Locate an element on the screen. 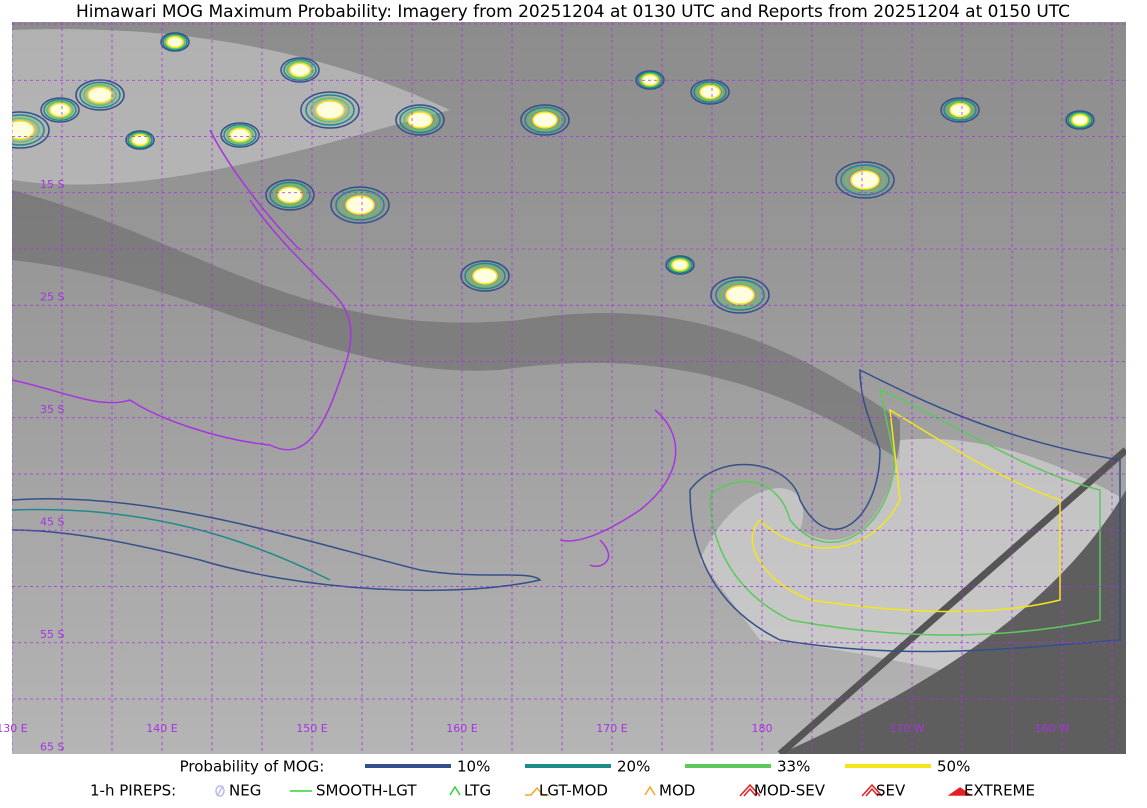  legend-label: 10% is located at coordinates (473, 767).